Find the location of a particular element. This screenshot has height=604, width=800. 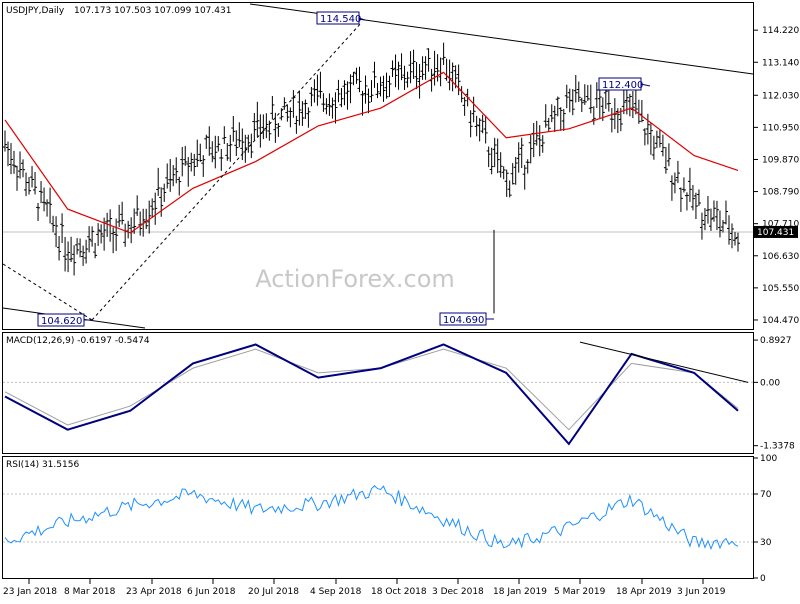

x-tick-label: 3 Jun 2019 is located at coordinates (701, 592).